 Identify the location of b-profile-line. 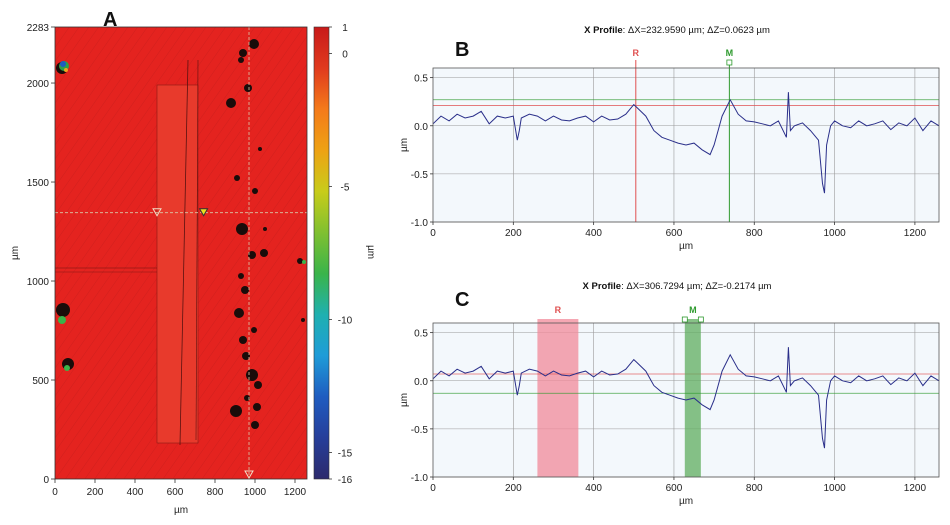
(686, 143).